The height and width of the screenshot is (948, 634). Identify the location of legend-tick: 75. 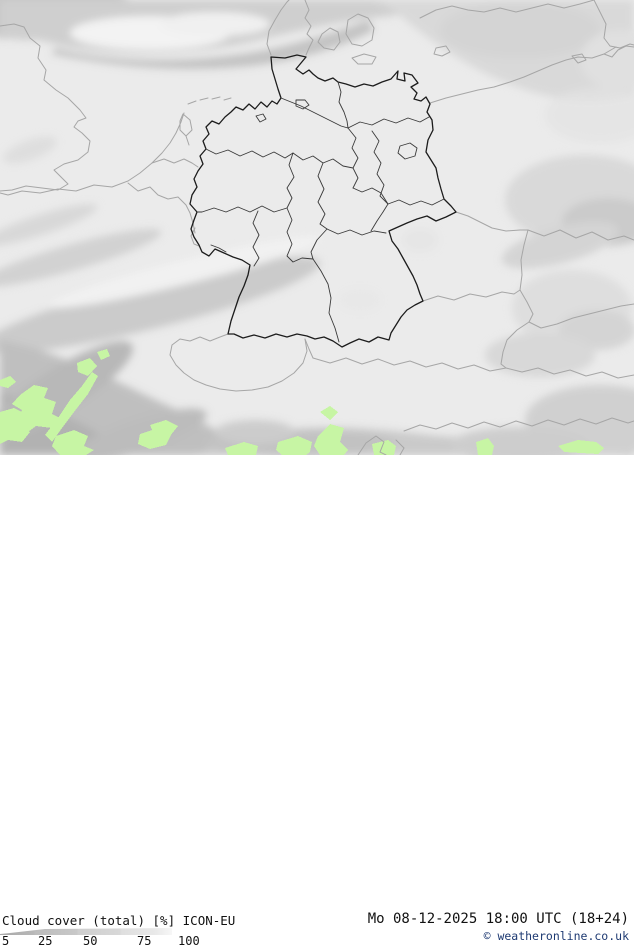
(144, 941).